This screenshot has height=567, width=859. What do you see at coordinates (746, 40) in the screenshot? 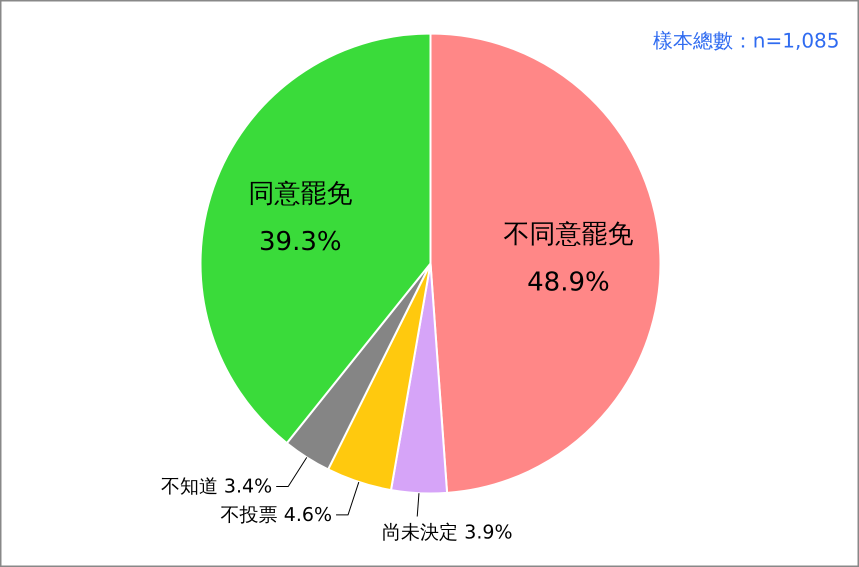
I see `text: 樣本總數：n=1,085` at bounding box center [746, 40].